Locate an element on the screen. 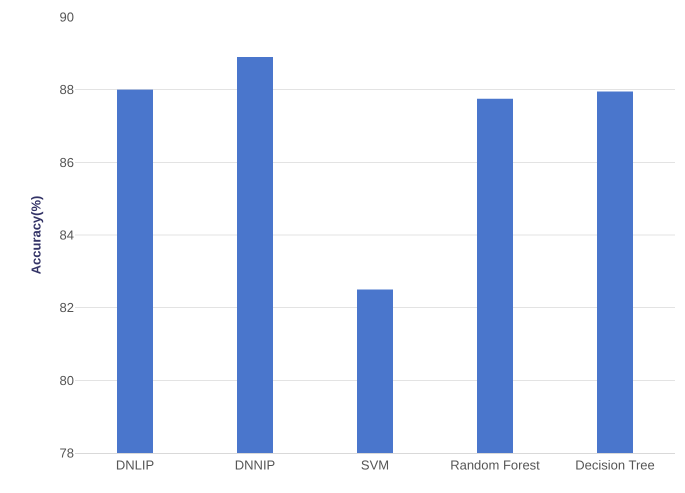 This screenshot has height=493, width=685. x-tick-label: Decision Tree is located at coordinates (615, 465).